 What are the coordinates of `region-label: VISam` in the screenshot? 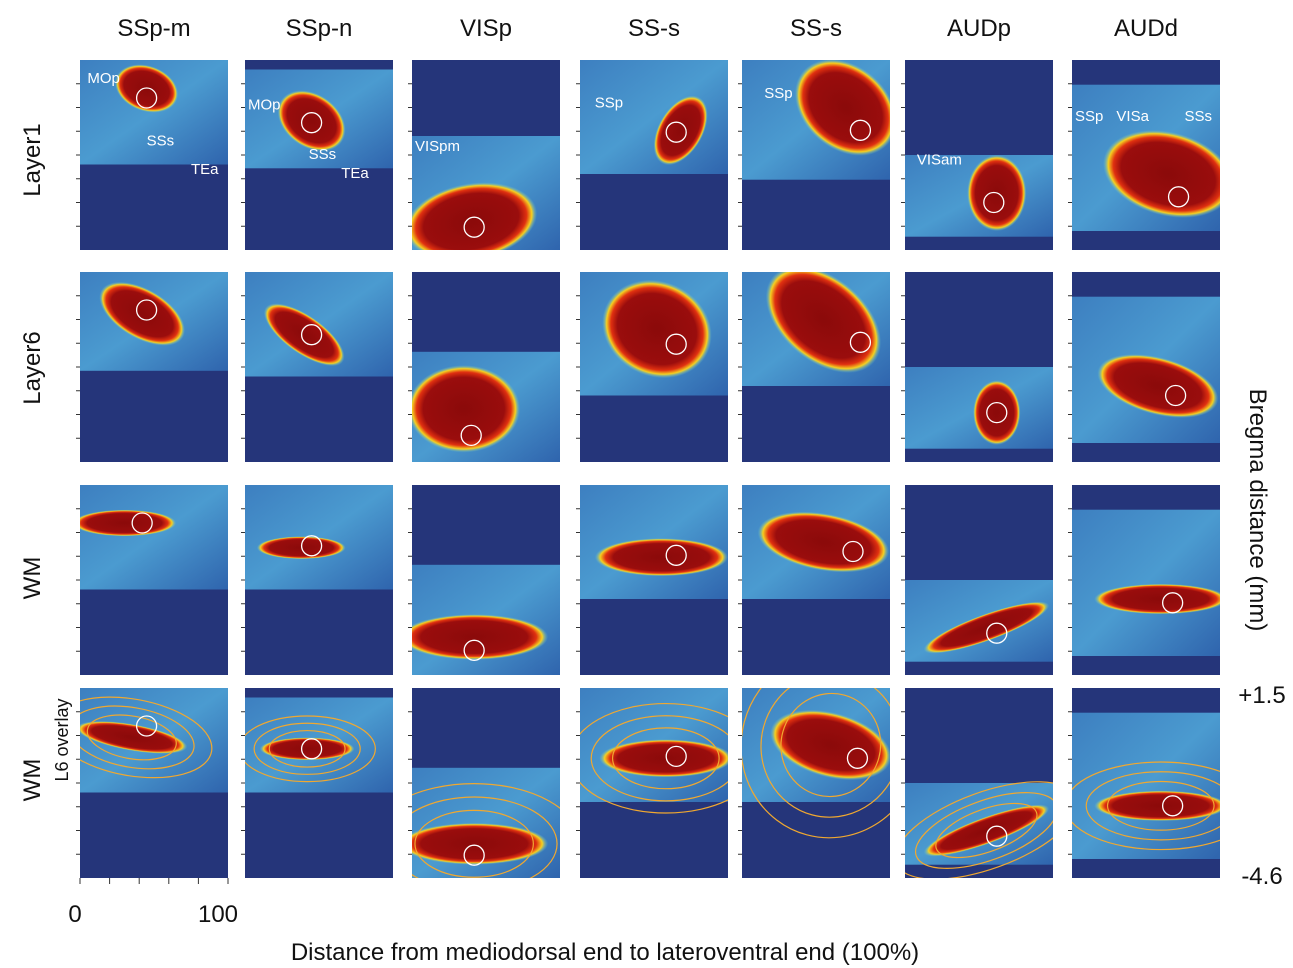 It's located at (939, 160).